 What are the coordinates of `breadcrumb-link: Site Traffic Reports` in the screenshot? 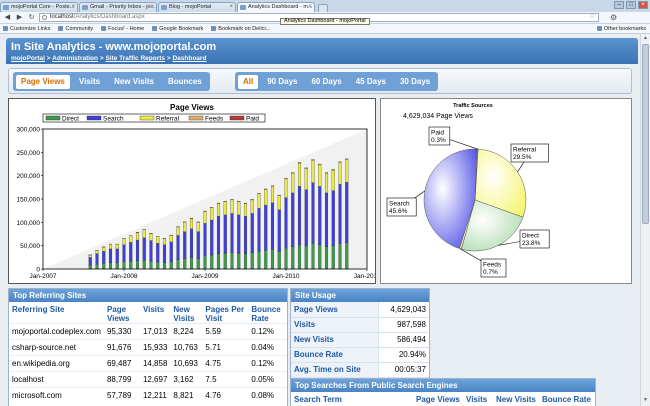 It's located at (135, 58).